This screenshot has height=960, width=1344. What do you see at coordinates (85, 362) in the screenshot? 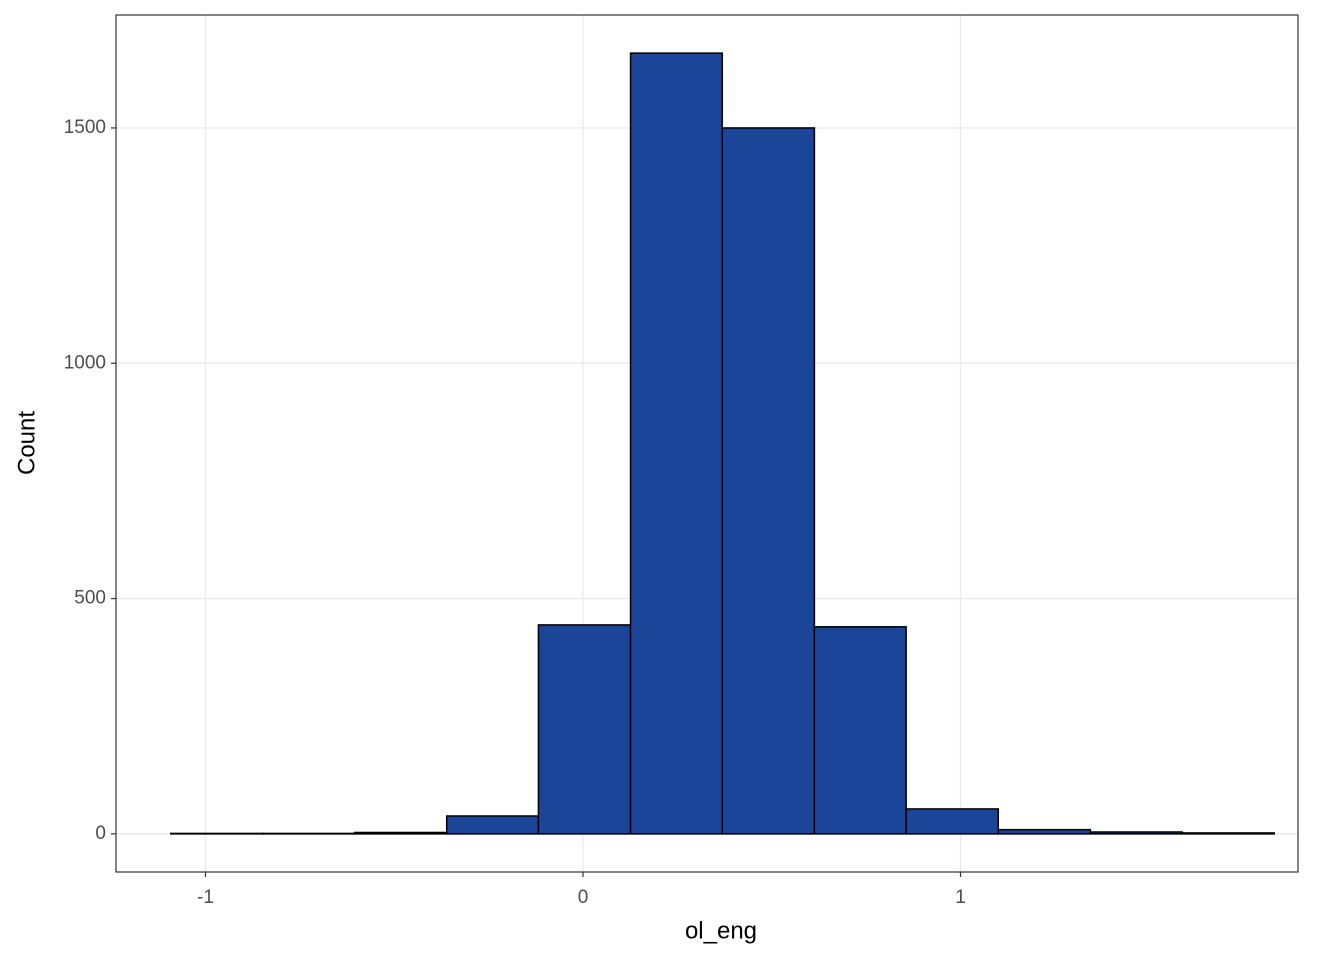
I see `y-tick-label: 1000` at bounding box center [85, 362].